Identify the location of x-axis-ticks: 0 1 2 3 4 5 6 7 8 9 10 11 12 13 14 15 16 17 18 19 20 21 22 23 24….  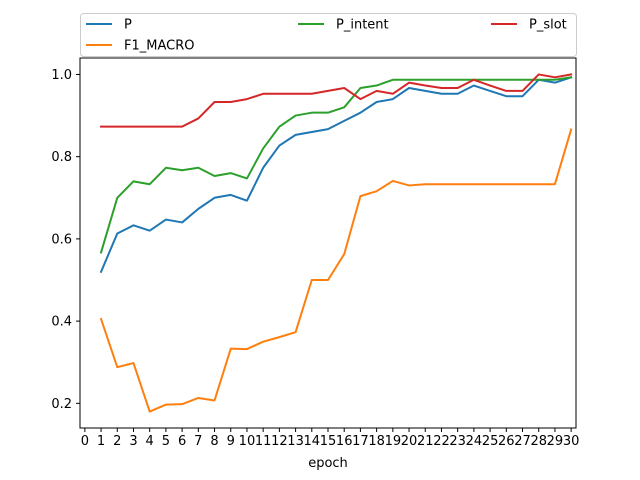
(330, 438).